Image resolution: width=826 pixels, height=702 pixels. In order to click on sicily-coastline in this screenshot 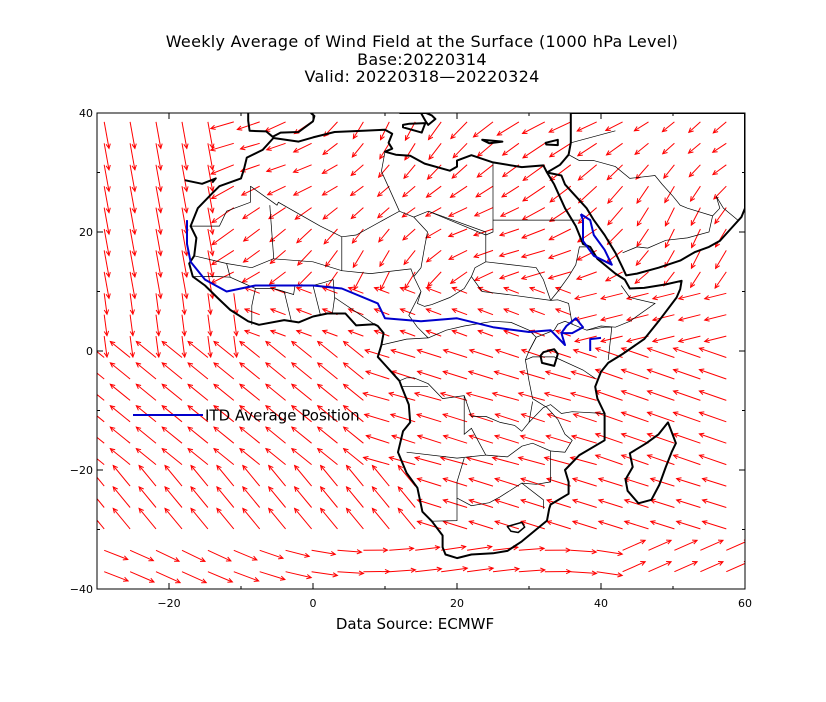, I will do `click(414, 128)`.